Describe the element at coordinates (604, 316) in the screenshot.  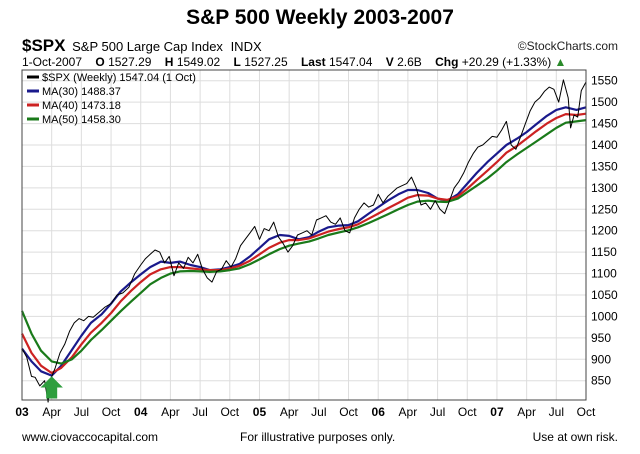
I see `y-tick-label: 1000` at that location.